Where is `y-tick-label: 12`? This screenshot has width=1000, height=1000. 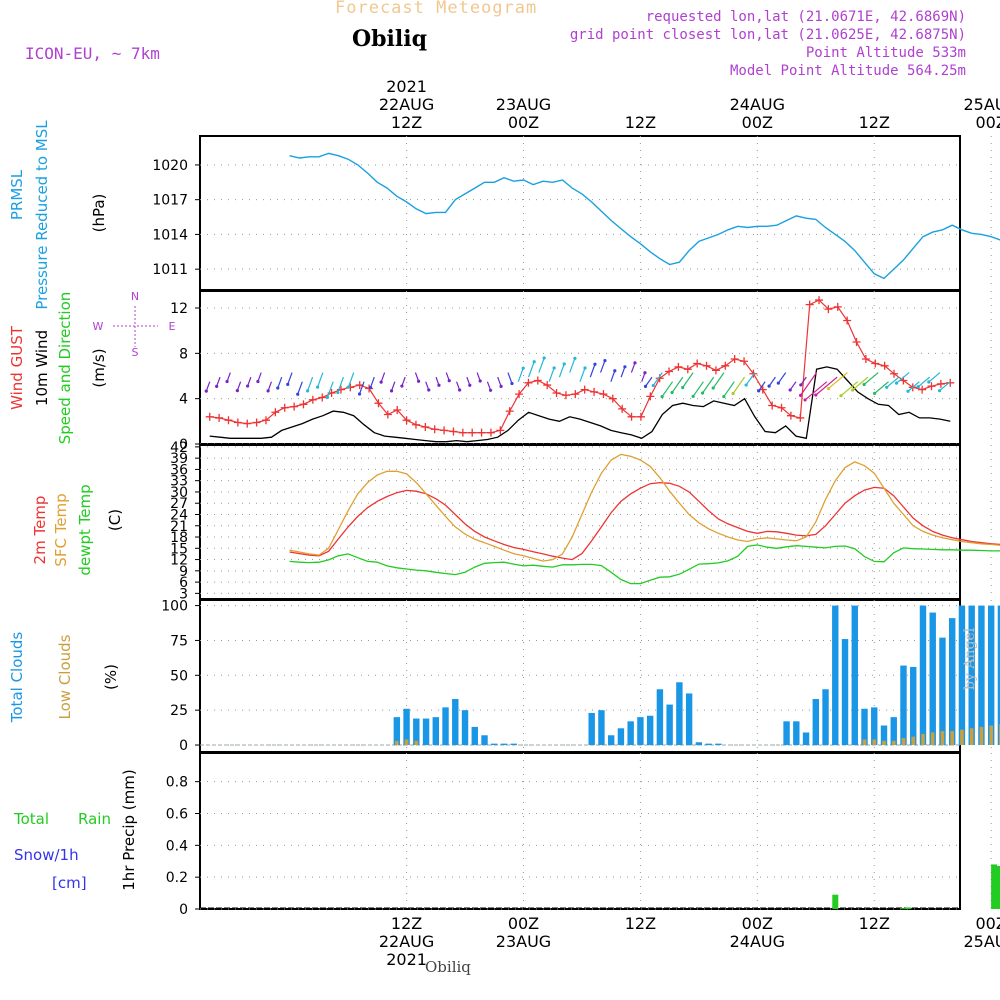 y-tick-label: 12 is located at coordinates (179, 561).